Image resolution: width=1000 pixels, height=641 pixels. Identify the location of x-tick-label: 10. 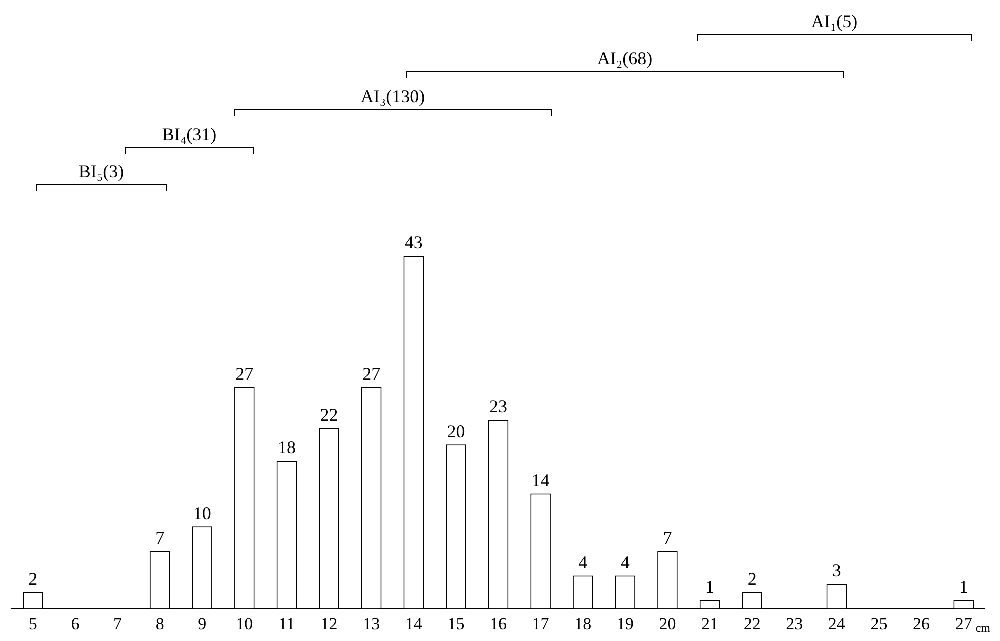
(245, 624).